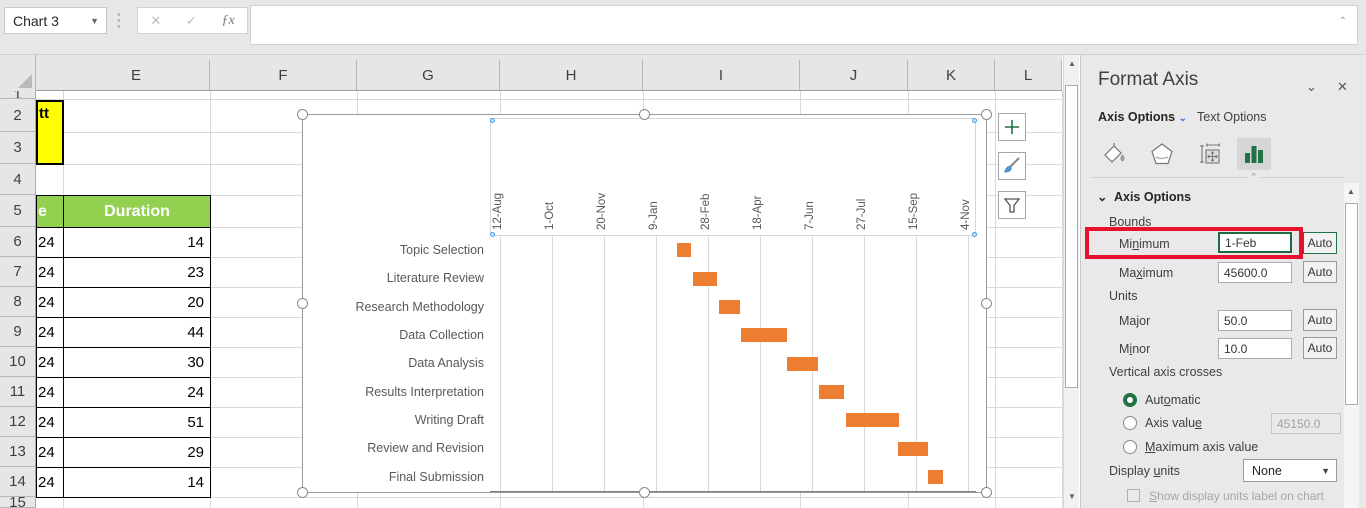 The image size is (1366, 508). What do you see at coordinates (733, 177) in the screenshot?
I see `date-axis-band` at bounding box center [733, 177].